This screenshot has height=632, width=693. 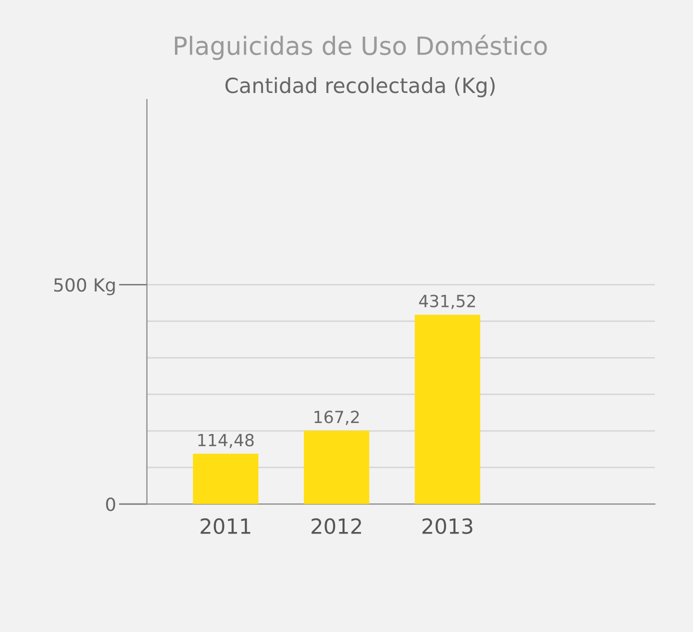 I want to click on y-tick-label: 0, so click(x=111, y=504).